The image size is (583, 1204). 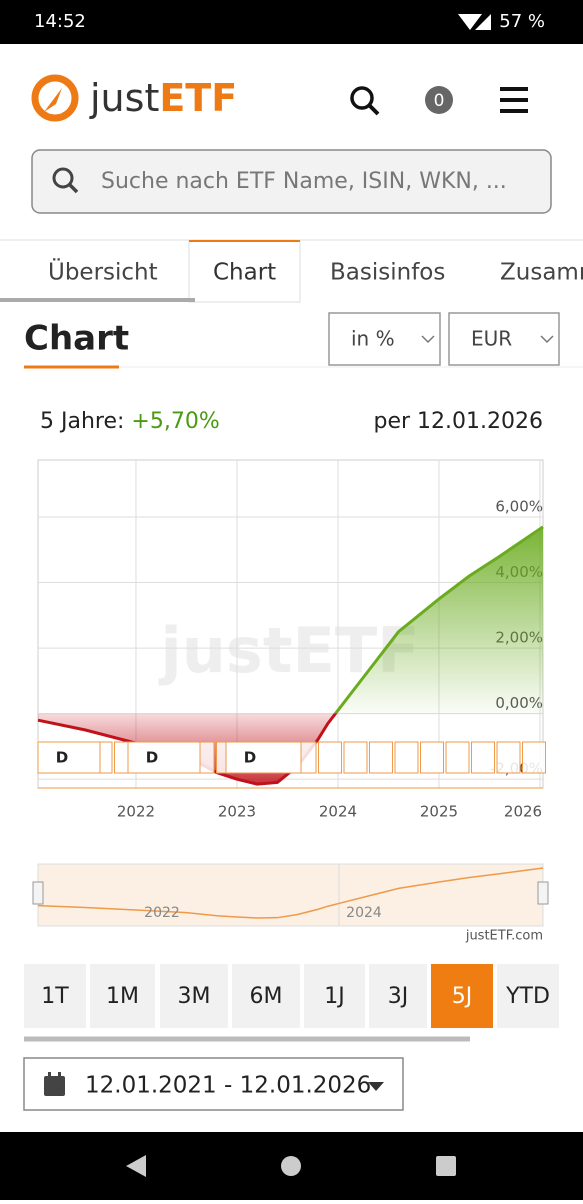 I want to click on performance-value: +5,70%, so click(x=175, y=421).